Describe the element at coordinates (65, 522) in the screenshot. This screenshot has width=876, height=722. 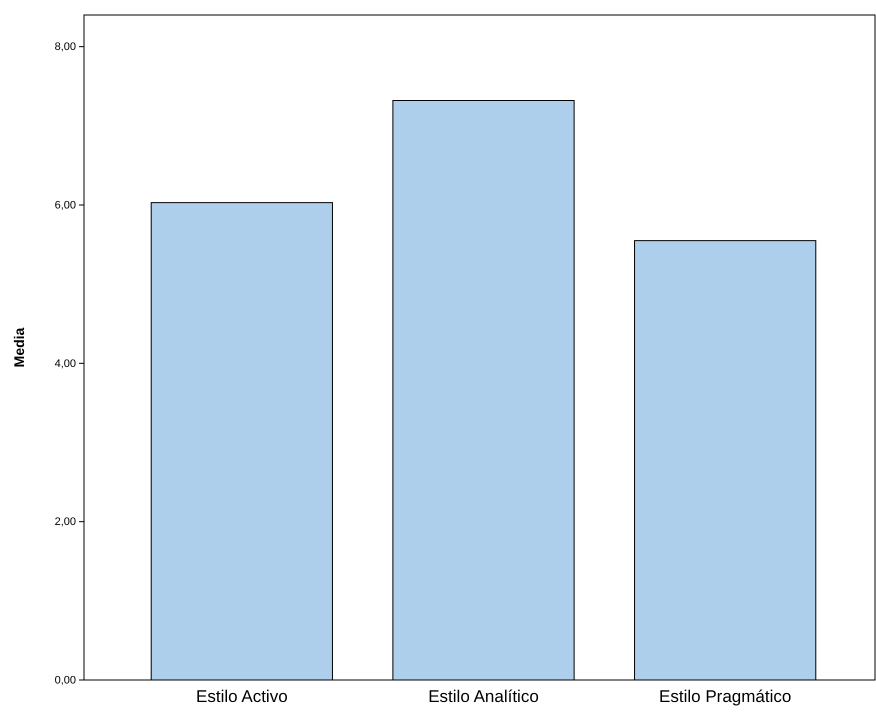
I see `y-tick-label: 2,00` at that location.